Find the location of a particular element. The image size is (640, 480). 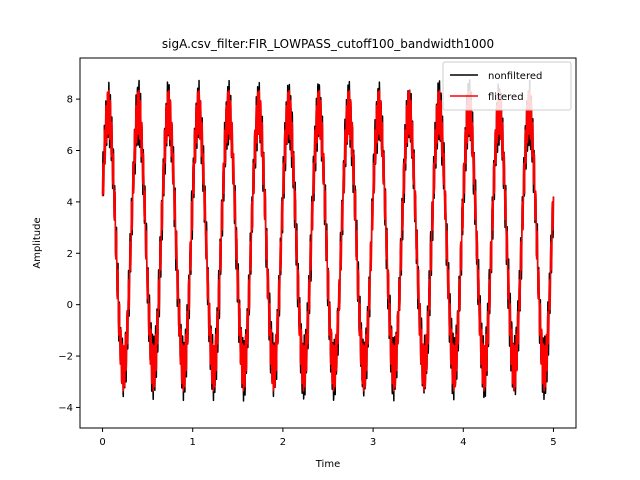

y-tick-label: 0 is located at coordinates (70, 305).